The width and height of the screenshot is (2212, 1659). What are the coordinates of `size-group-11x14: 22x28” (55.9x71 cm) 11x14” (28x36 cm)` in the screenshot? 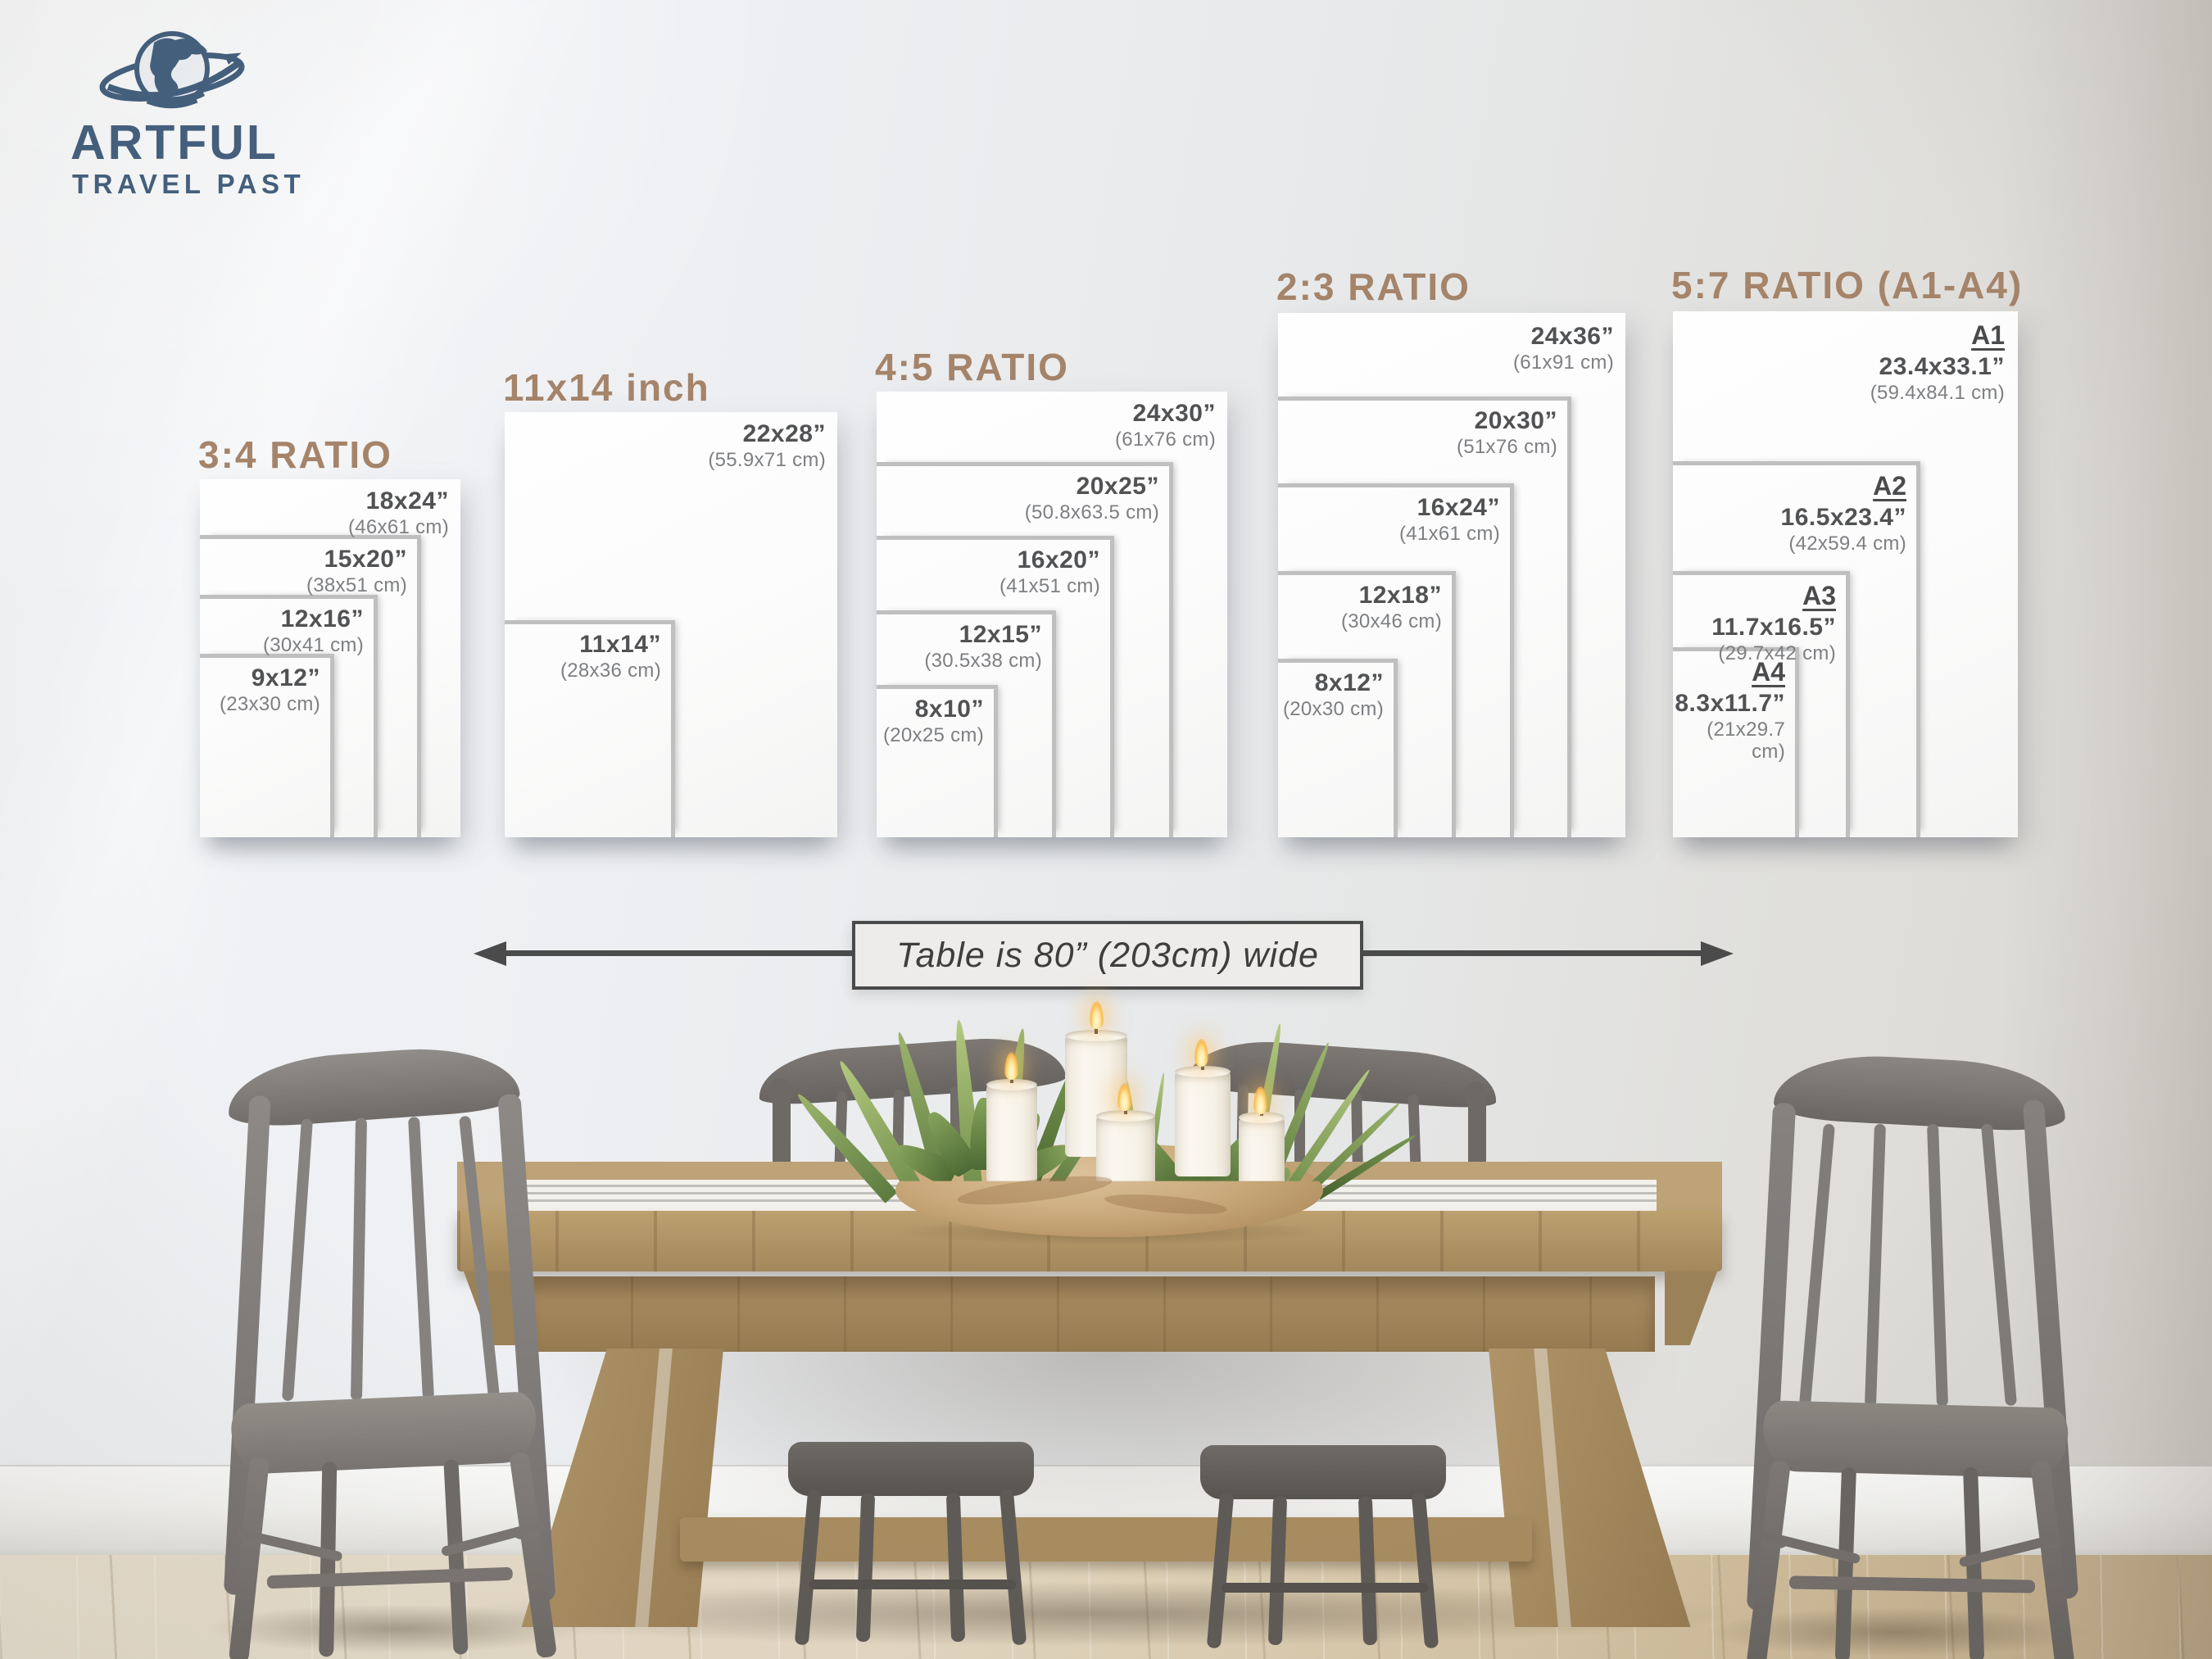 It's located at (671, 624).